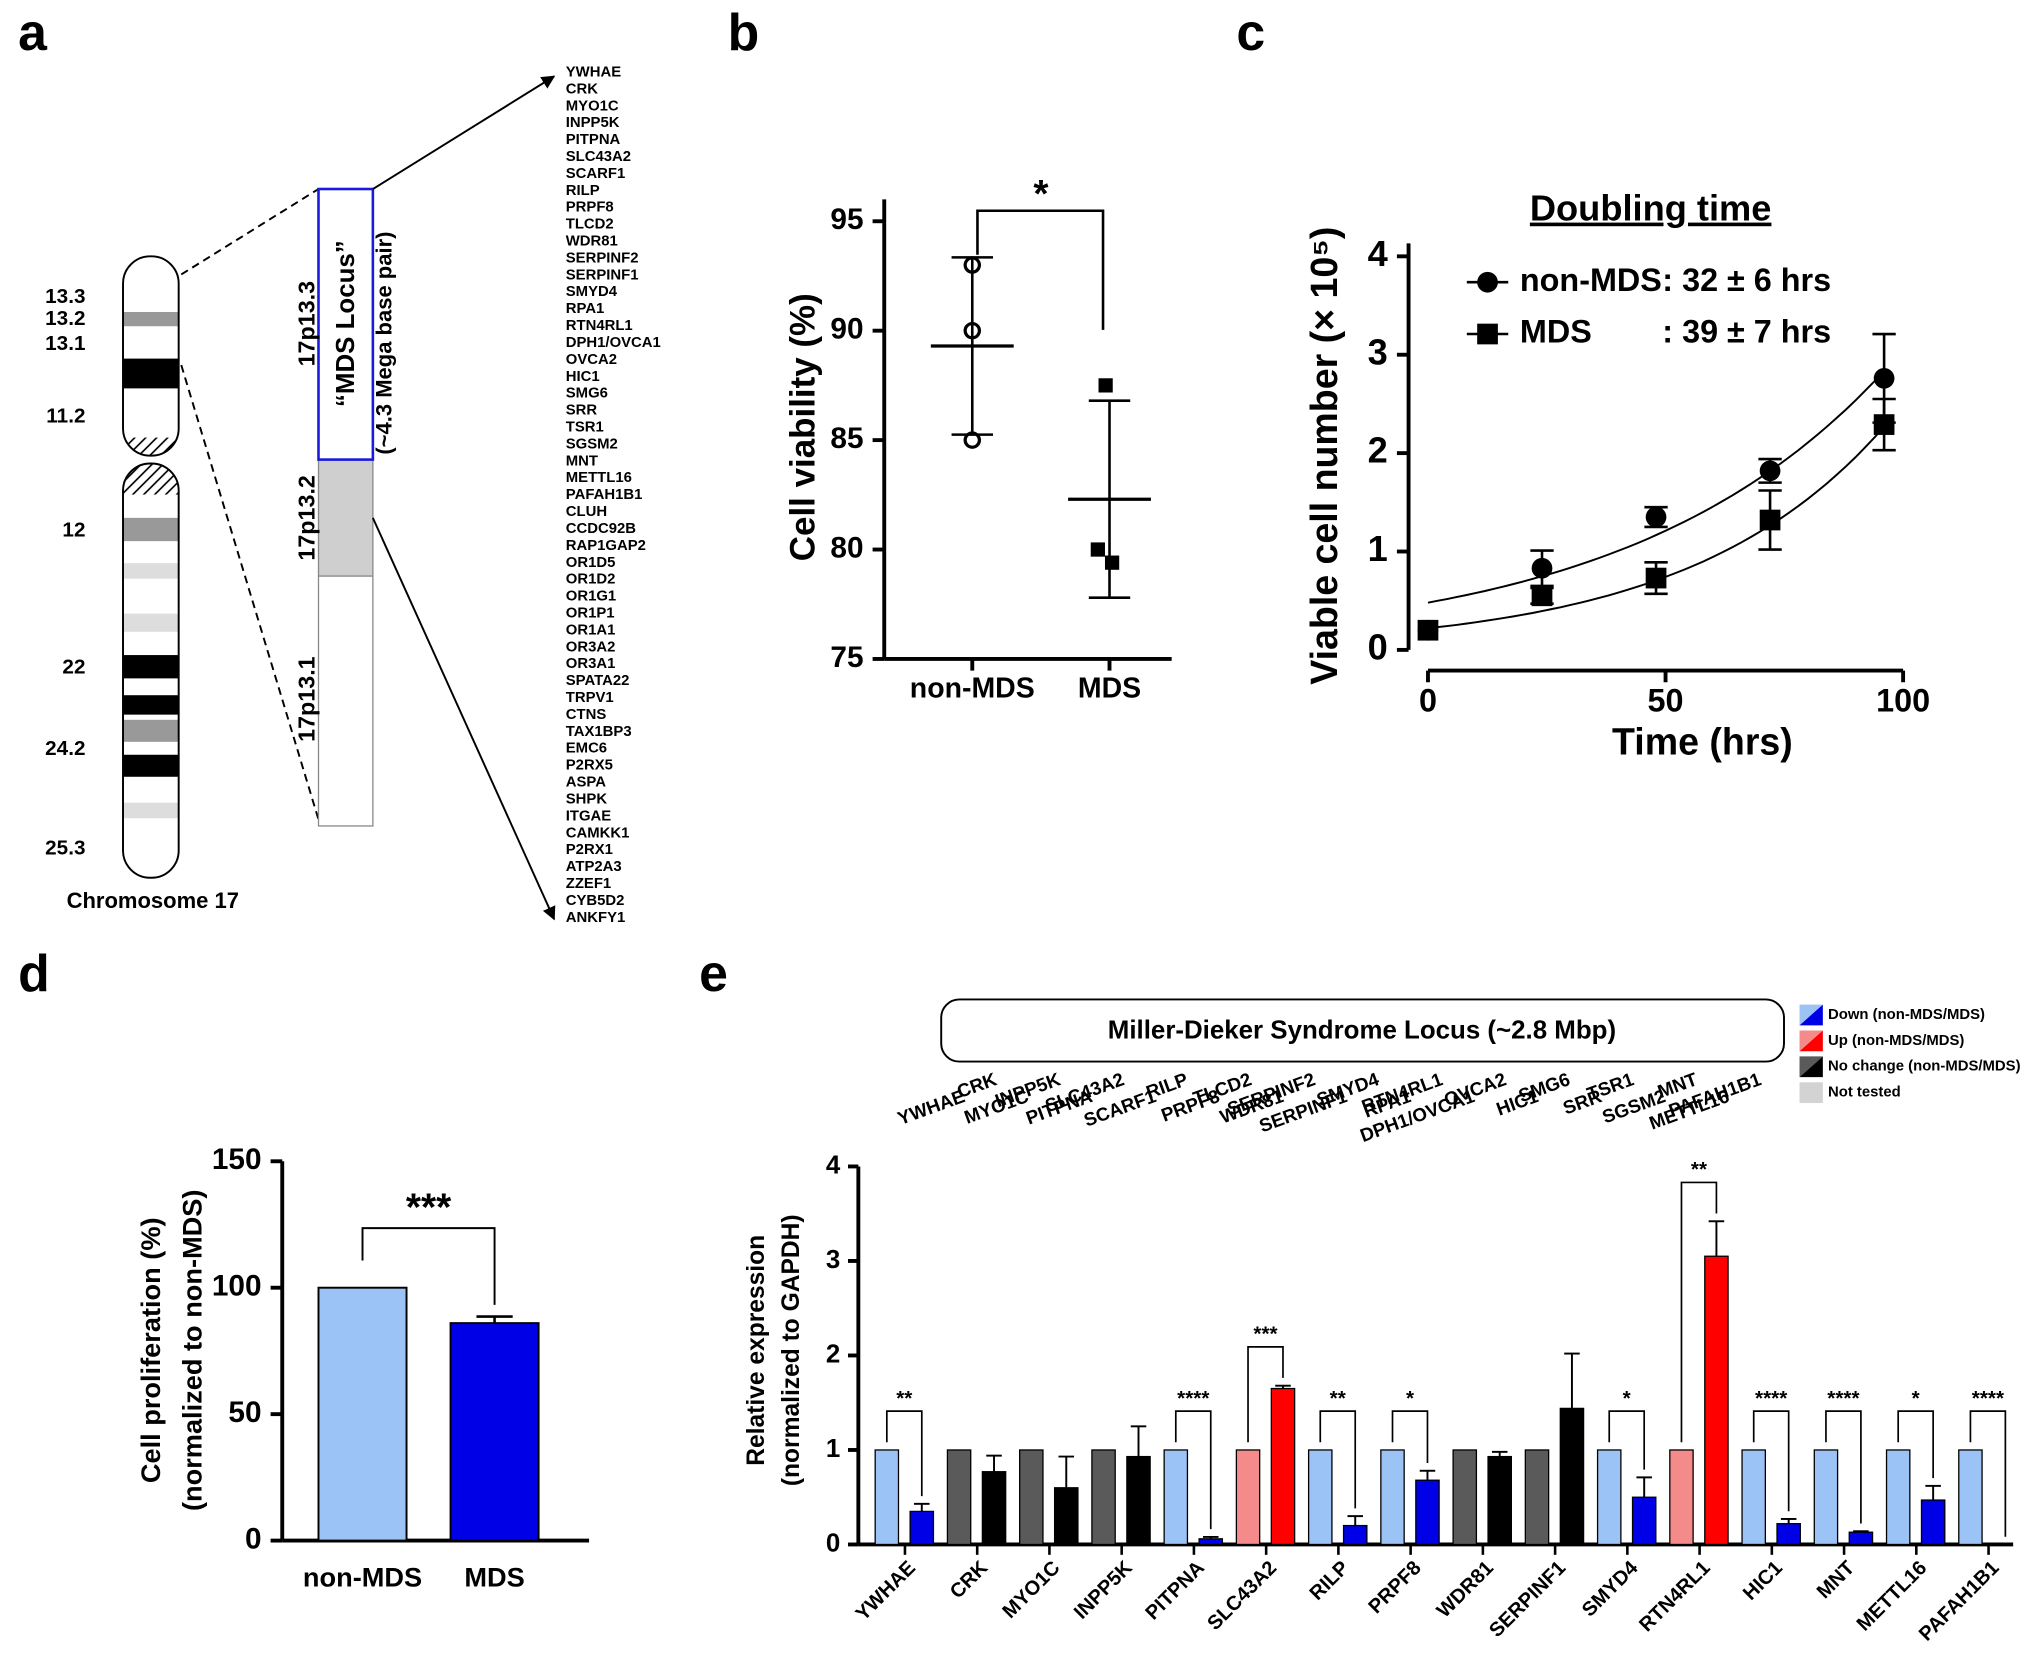 Image resolution: width=2030 pixels, height=1654 pixels. Describe the element at coordinates (1394, 1587) in the screenshot. I see `x-tick-label: PRPF8` at that location.